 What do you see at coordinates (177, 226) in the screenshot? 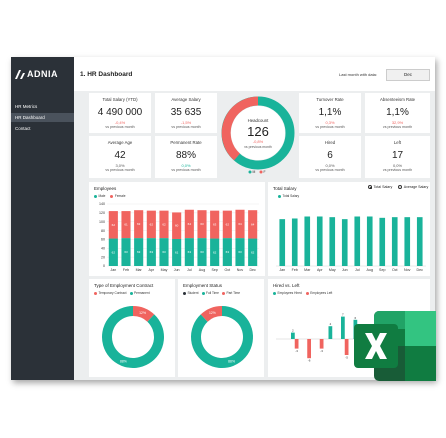
I see `data-label-female: 60` at bounding box center [177, 226].